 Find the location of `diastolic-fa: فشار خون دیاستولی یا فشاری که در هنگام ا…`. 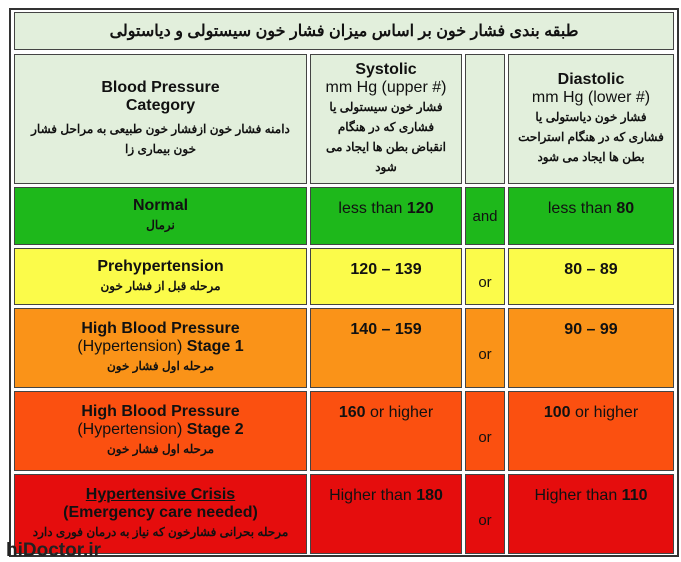

diastolic-fa: فشار خون دیاستولی یا فشاری که در هنگام ا… is located at coordinates (591, 137).